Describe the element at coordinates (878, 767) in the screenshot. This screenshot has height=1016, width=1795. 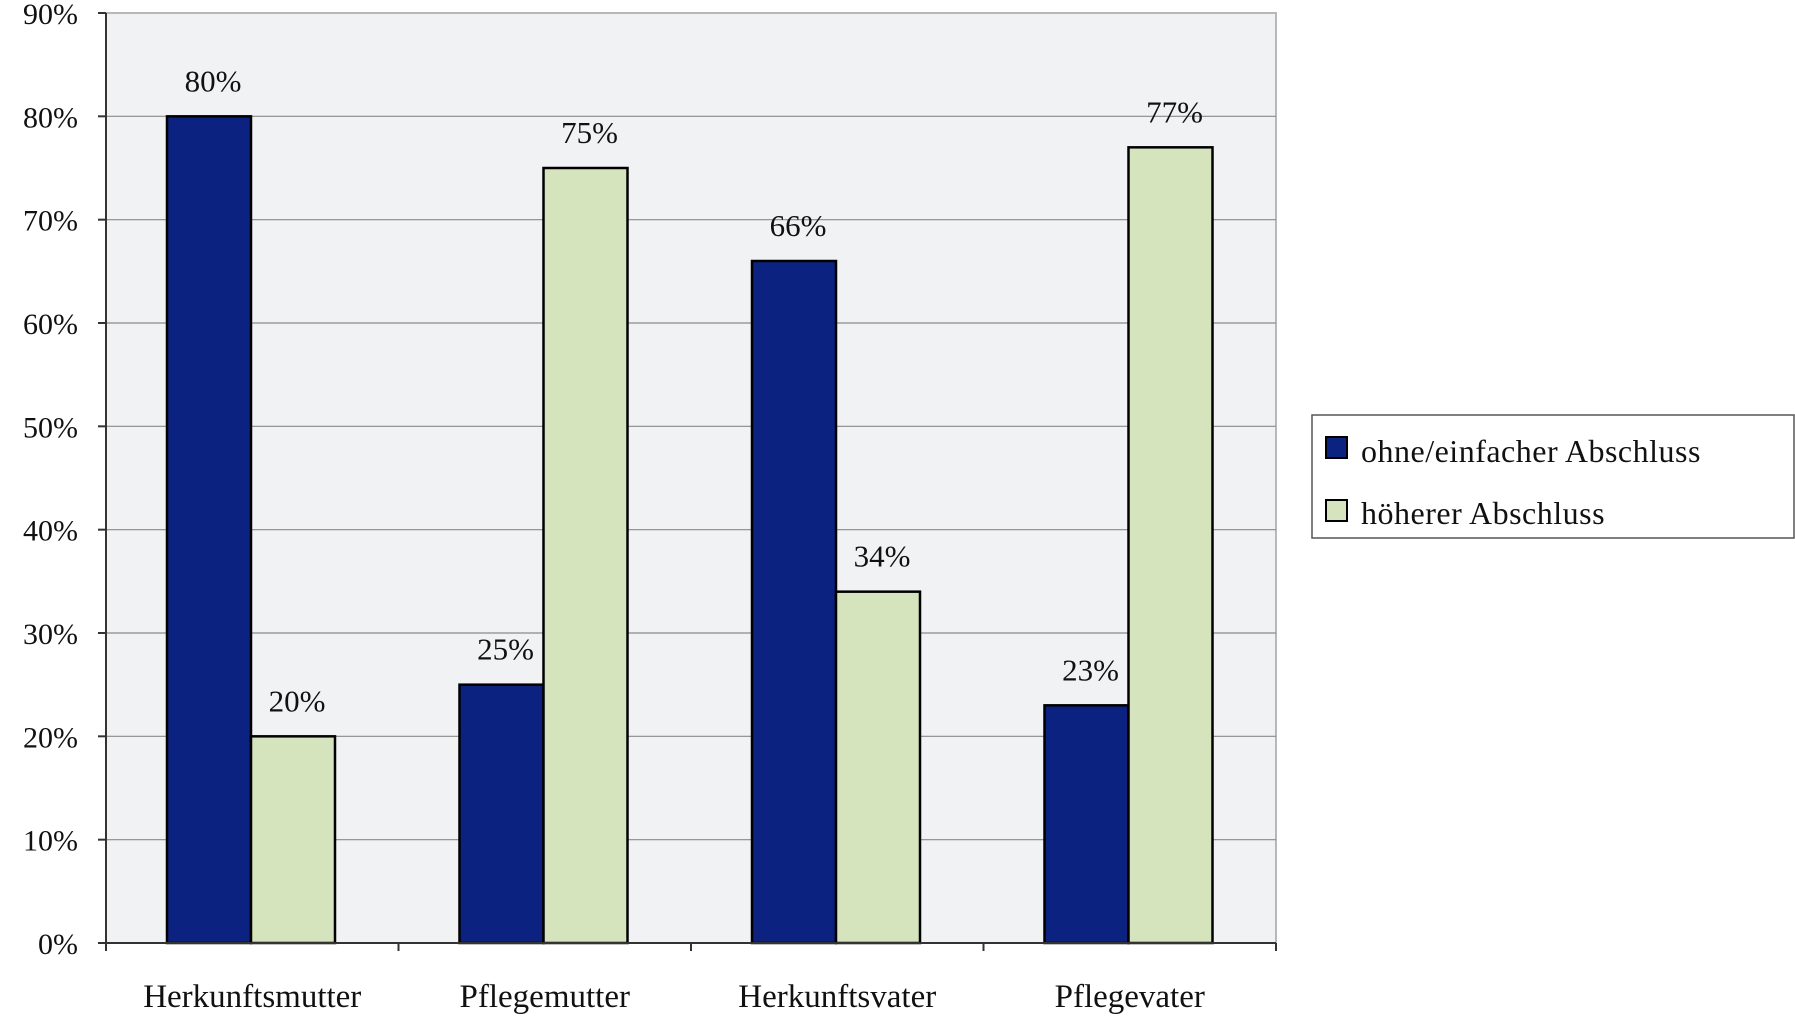
I see `bar-2-herkunftsvater` at that location.